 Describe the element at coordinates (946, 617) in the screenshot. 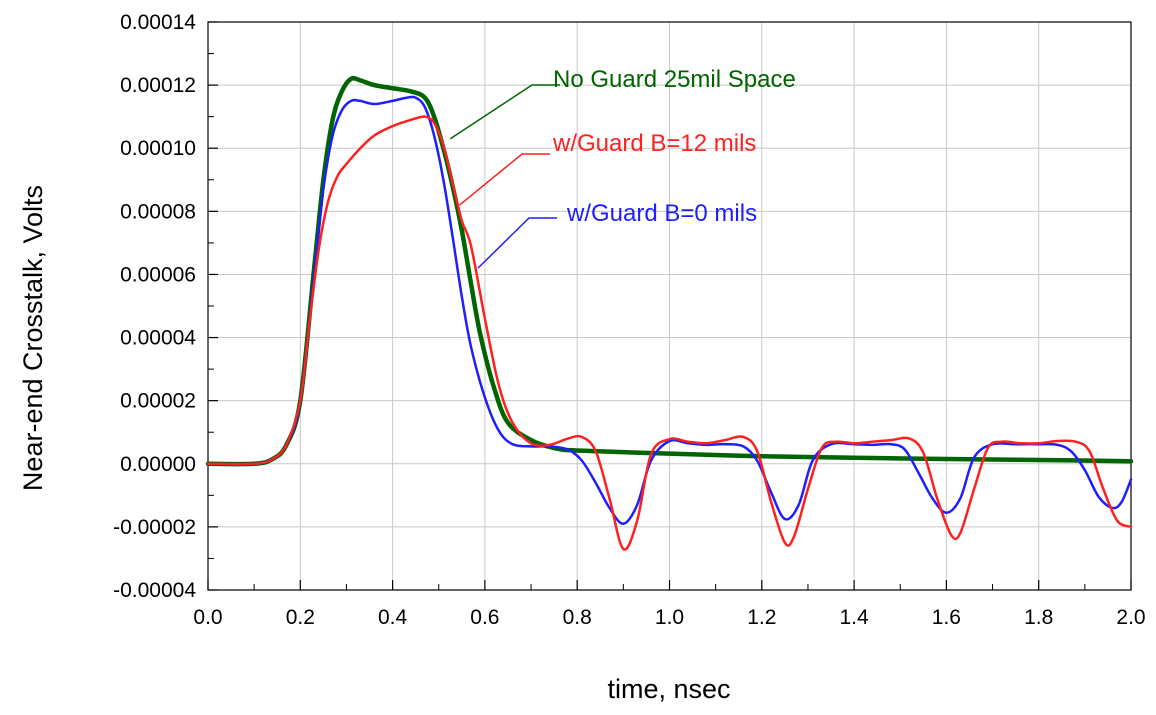

I see `x-tick-label: 1.6` at that location.